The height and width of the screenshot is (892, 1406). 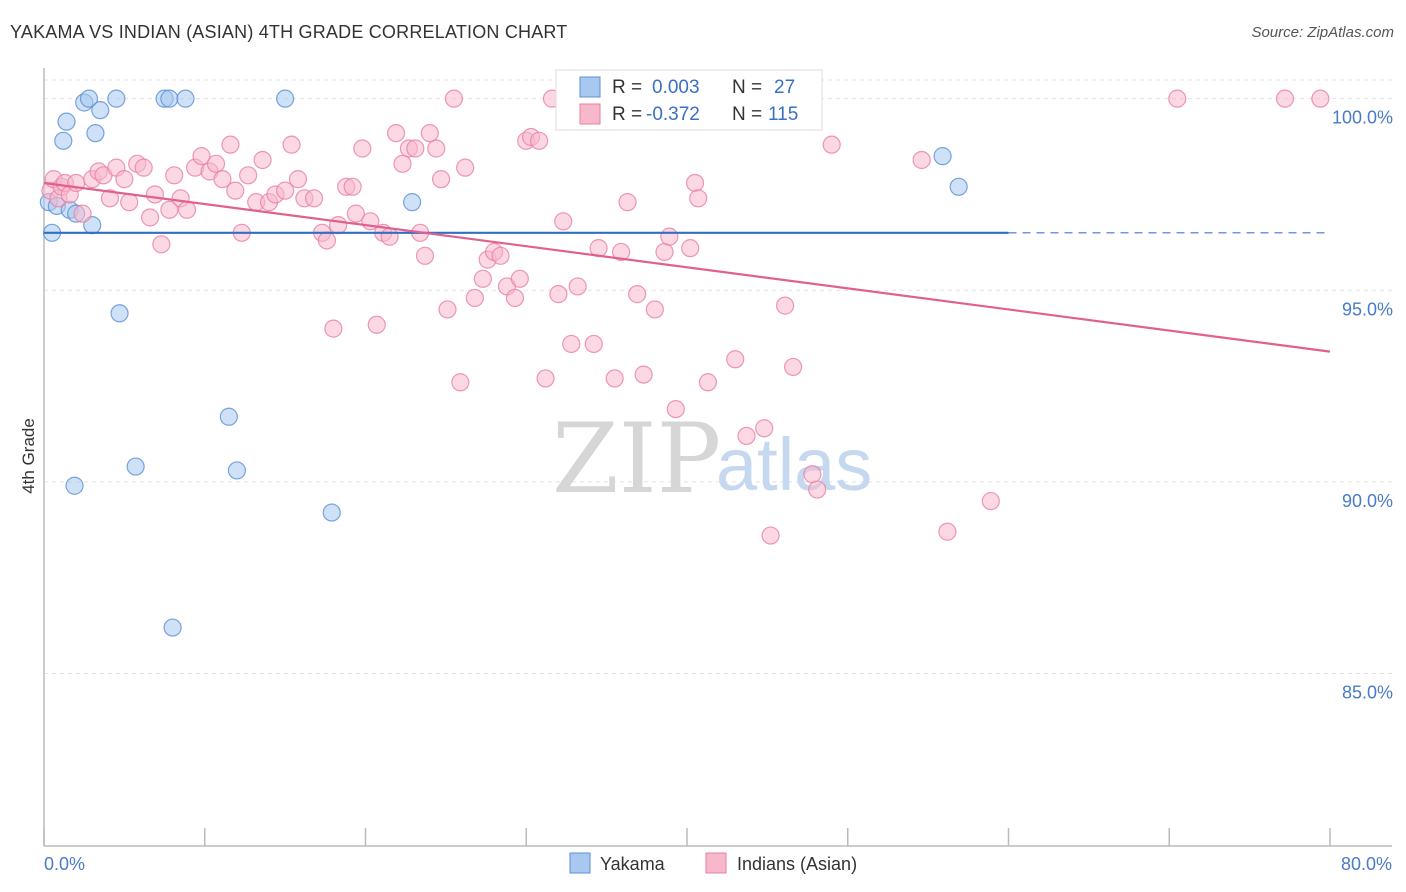 I want to click on y-tick-label-100: 100.0%, so click(x=1362, y=118).